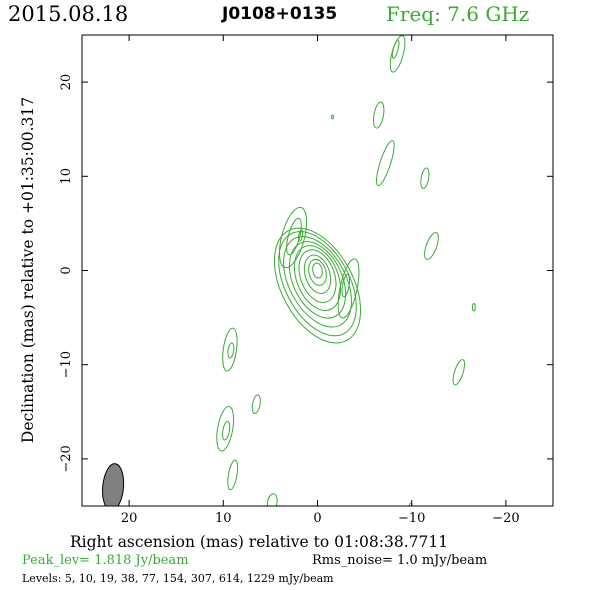 The height and width of the screenshot is (590, 590). Describe the element at coordinates (66, 176) in the screenshot. I see `y-tick-label: 10` at that location.